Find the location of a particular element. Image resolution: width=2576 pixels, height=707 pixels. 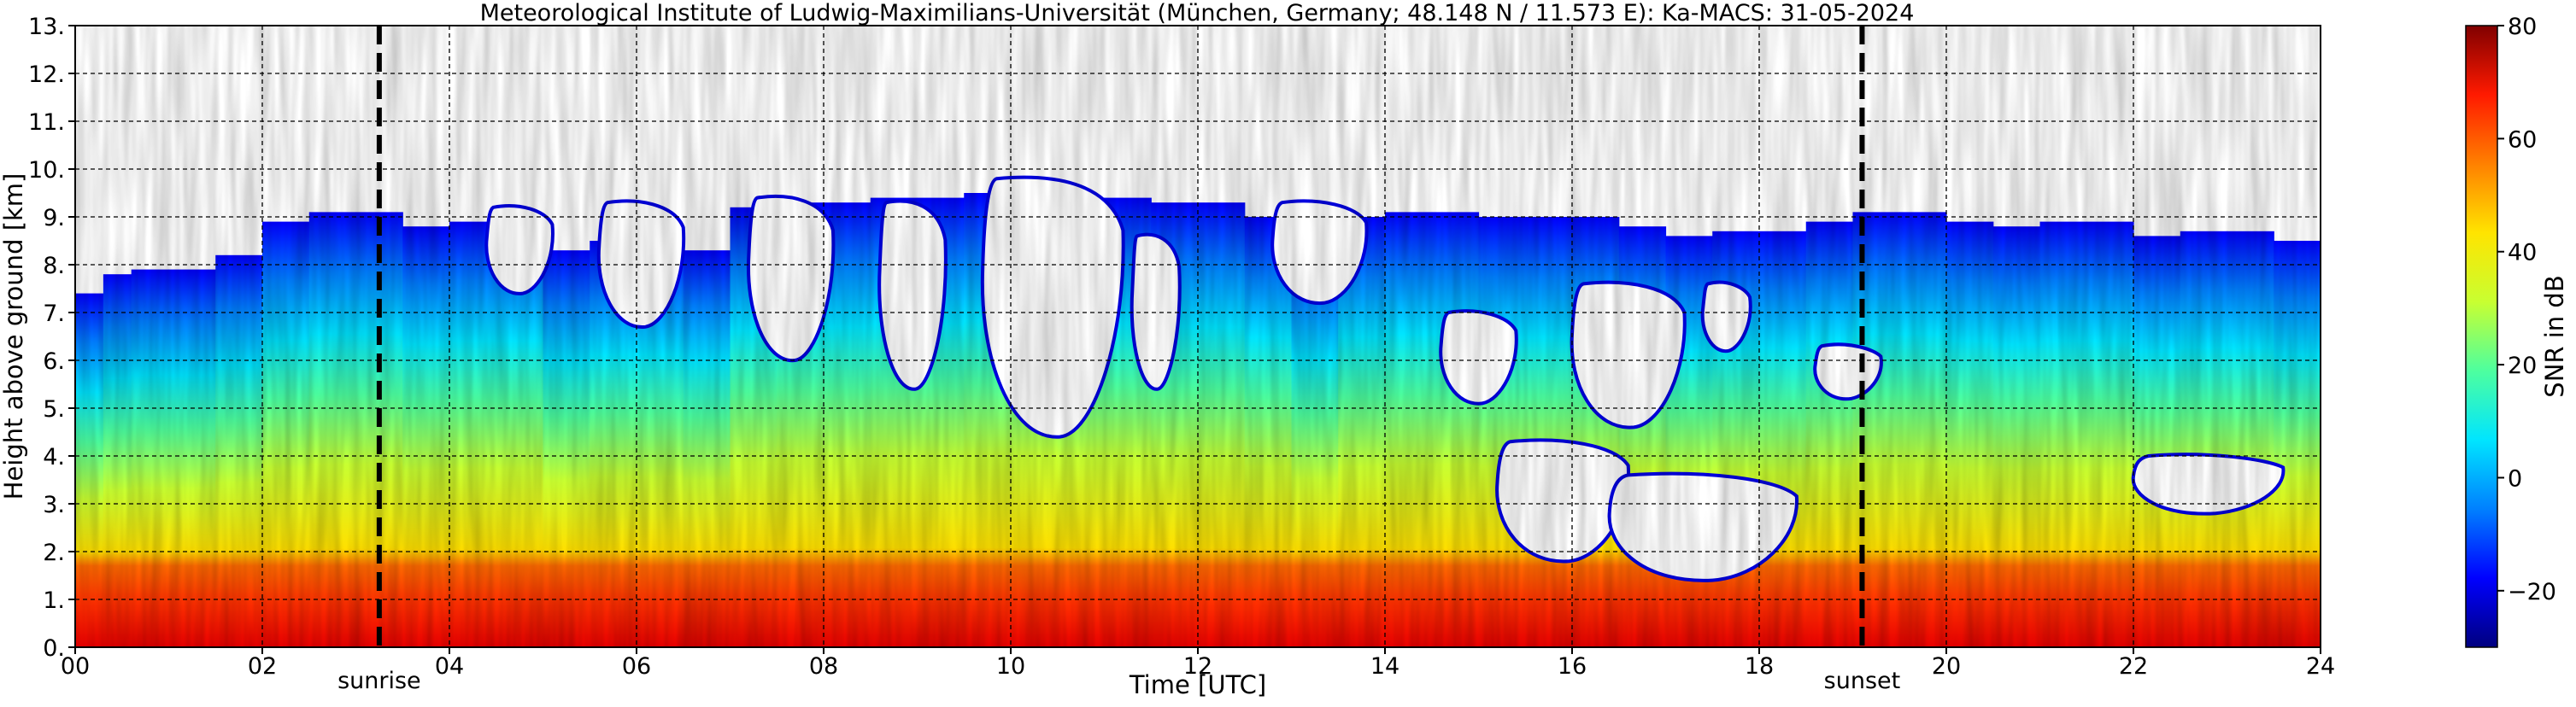

y-tick-label: 11. is located at coordinates (46, 122).